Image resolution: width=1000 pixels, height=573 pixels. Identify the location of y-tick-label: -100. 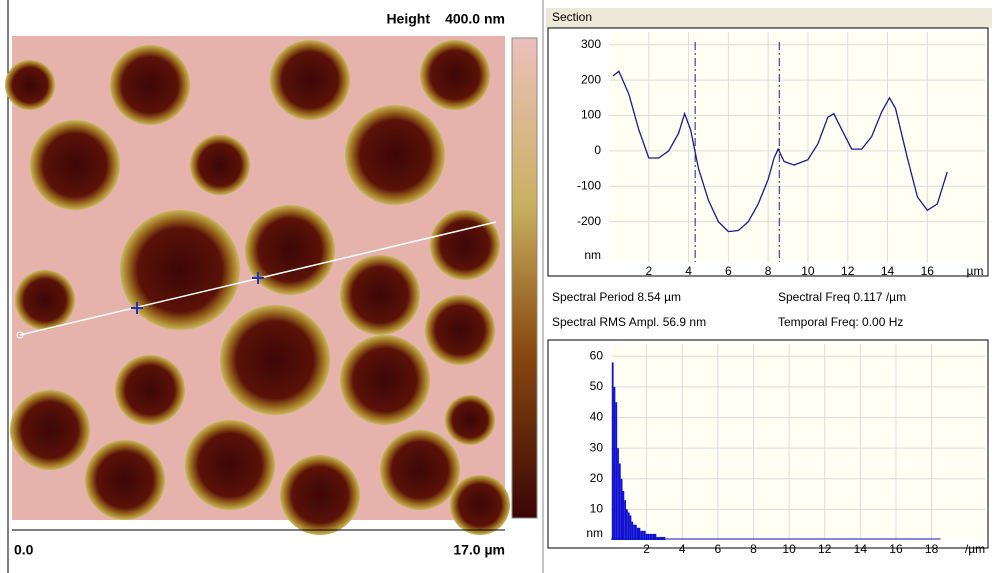
(589, 185).